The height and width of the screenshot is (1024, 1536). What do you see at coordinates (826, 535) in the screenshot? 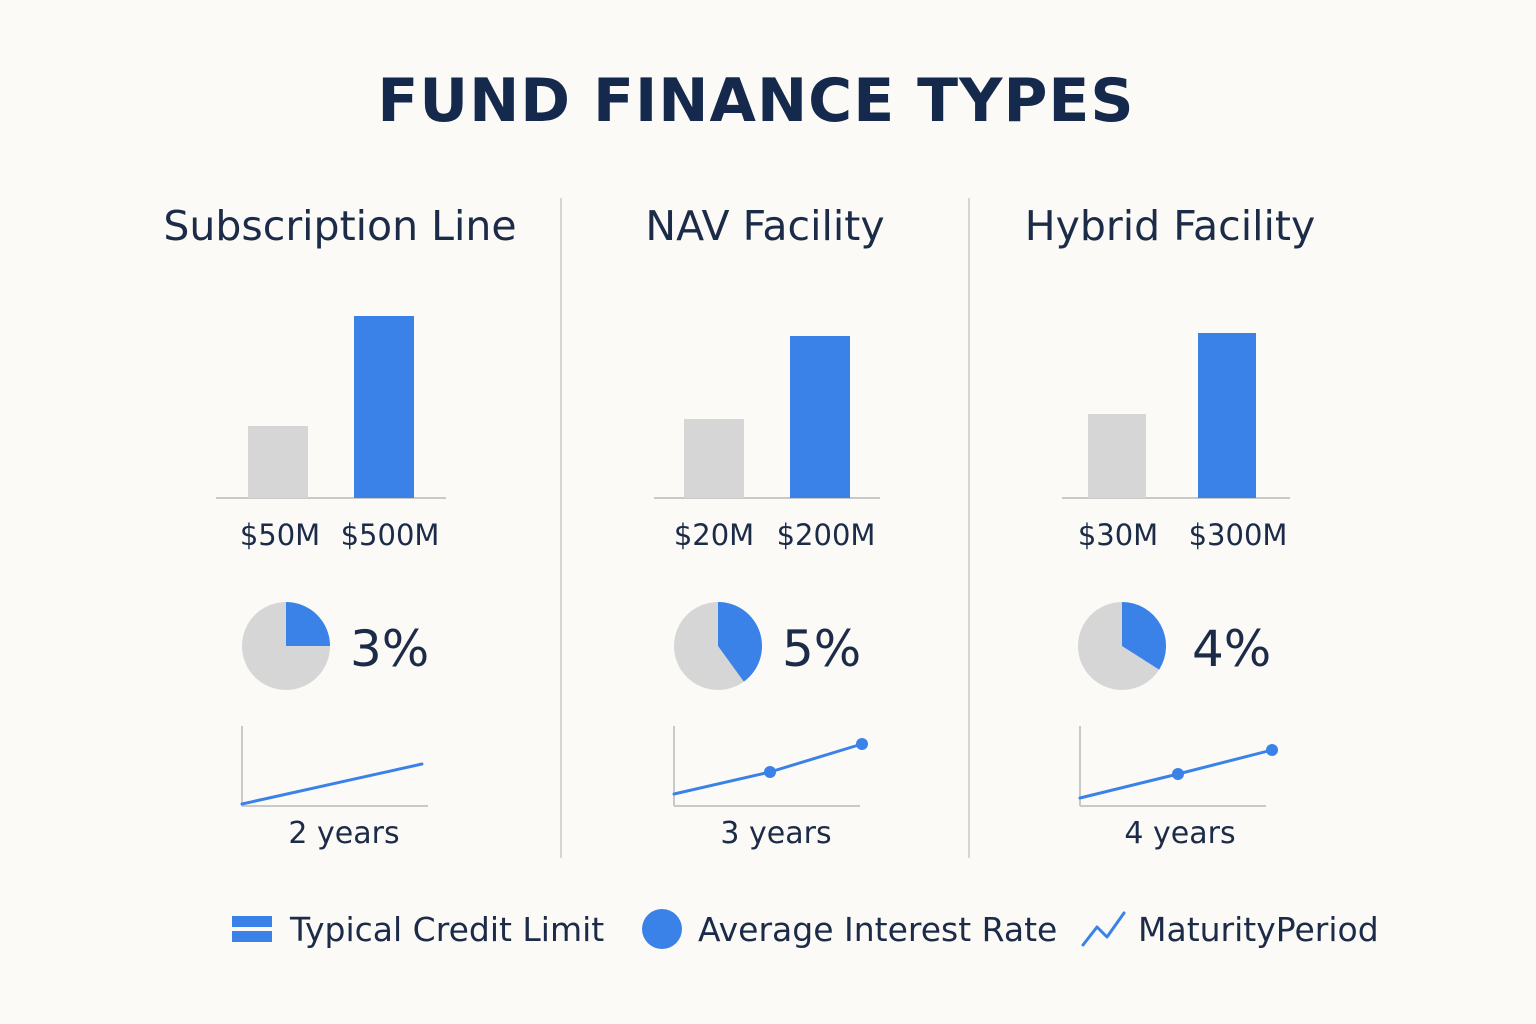
I see `bar-value-label: $200M` at bounding box center [826, 535].